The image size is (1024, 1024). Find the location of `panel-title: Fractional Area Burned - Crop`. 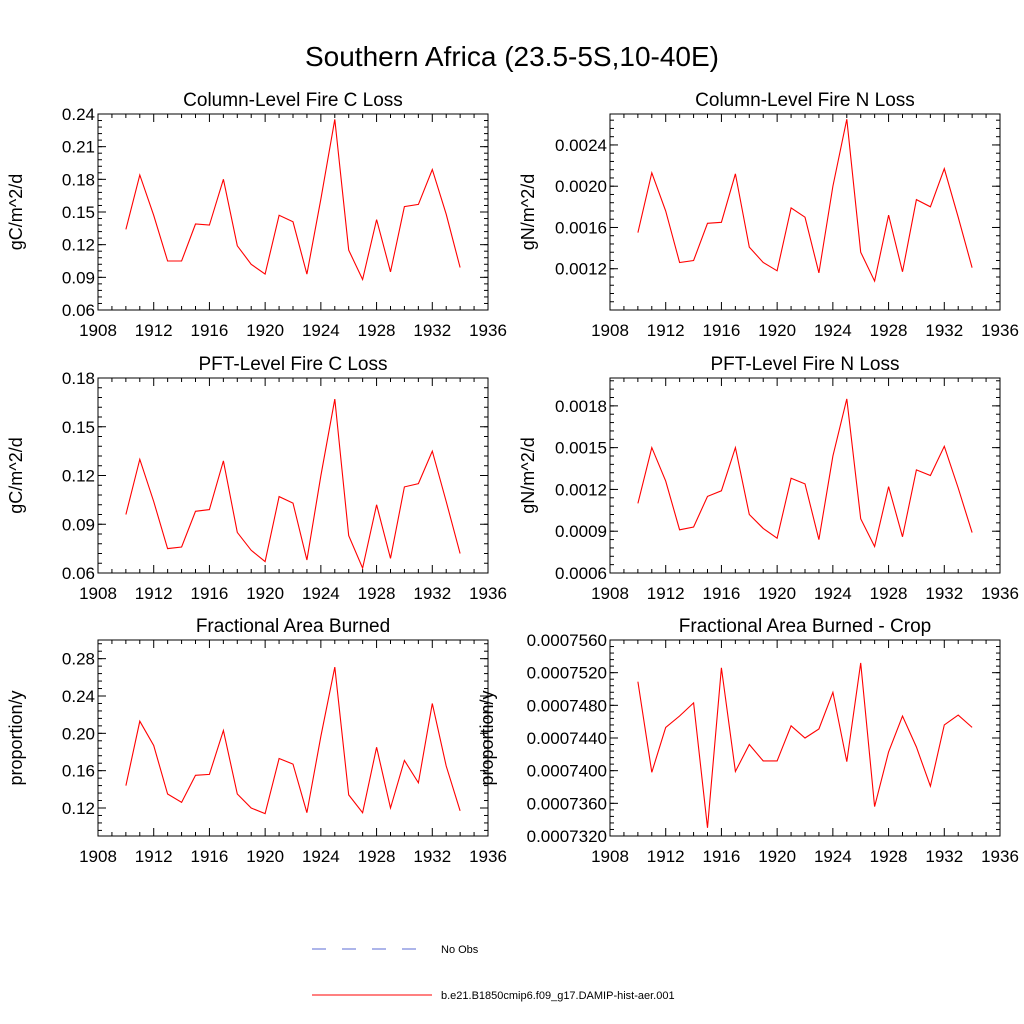

panel-title: Fractional Area Burned - Crop is located at coordinates (805, 626).